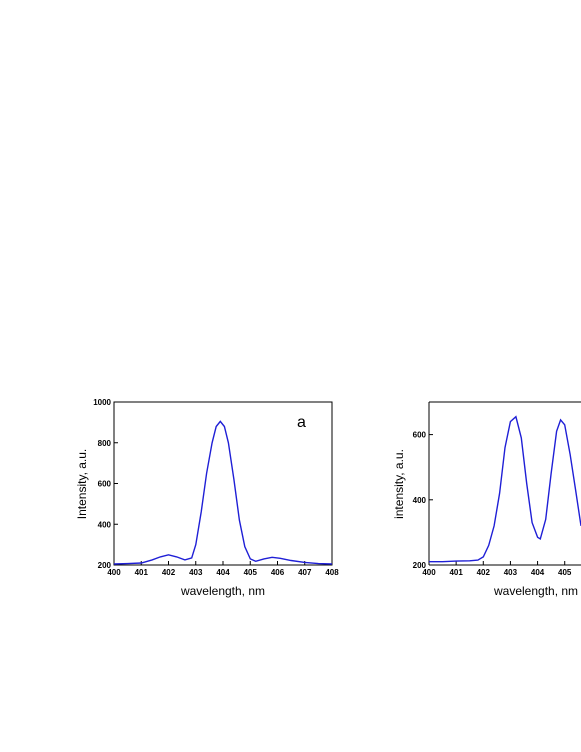 Image resolution: width=581 pixels, height=752 pixels. I want to click on y-axis: 200 400 600 800 1000, so click(105, 484).